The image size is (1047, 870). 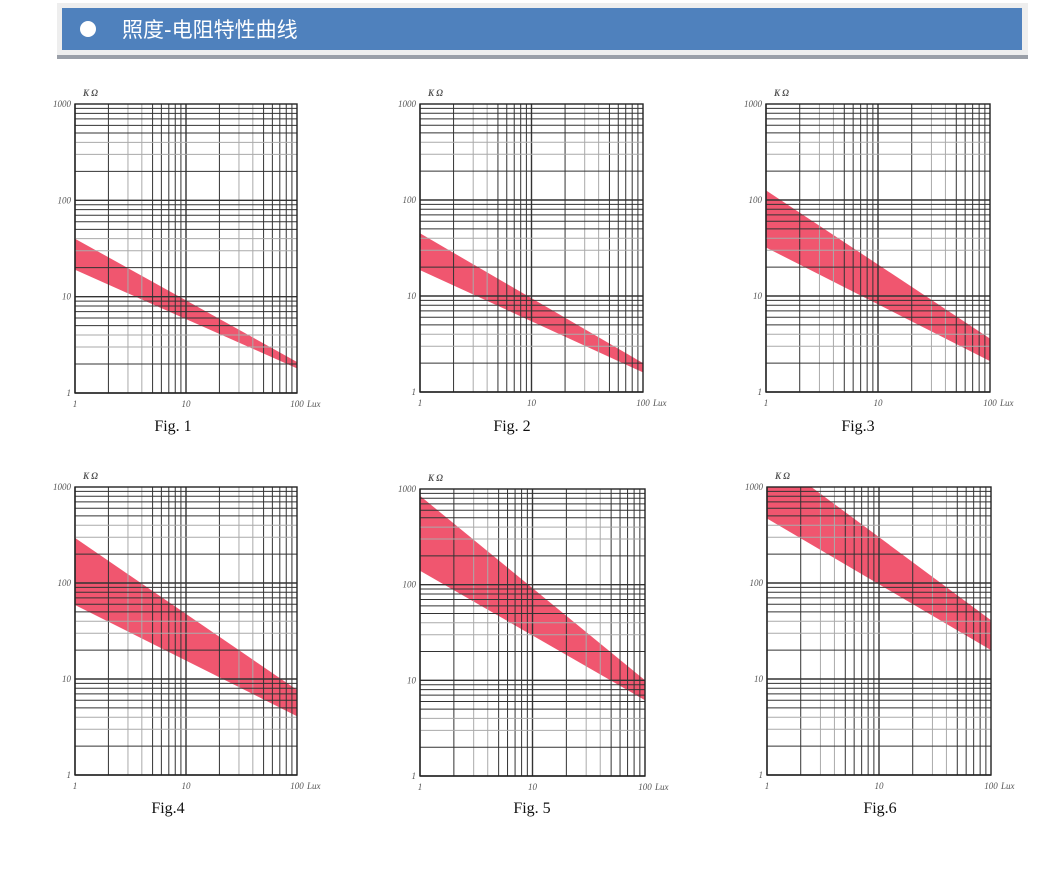 What do you see at coordinates (88, 29) in the screenshot?
I see `circle-bullet-icon` at bounding box center [88, 29].